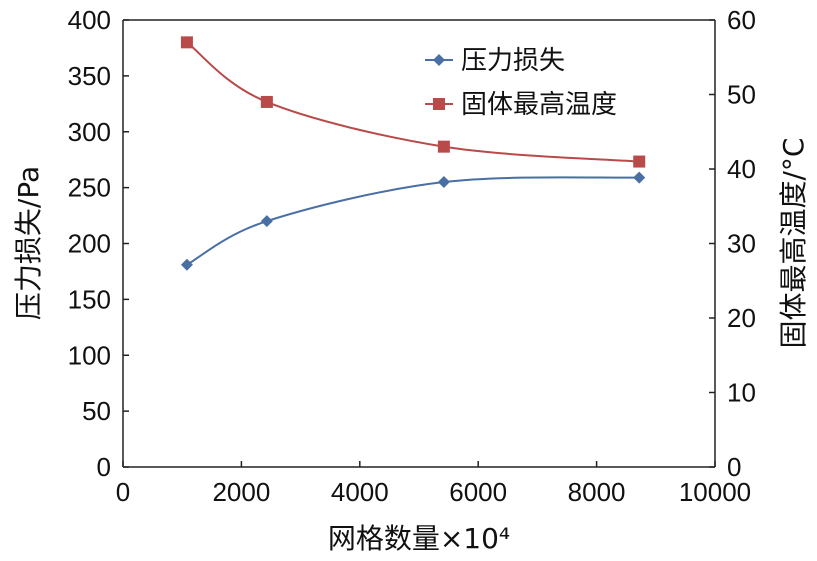  What do you see at coordinates (360, 492) in the screenshot?
I see `x-tick-label: 4000` at bounding box center [360, 492].